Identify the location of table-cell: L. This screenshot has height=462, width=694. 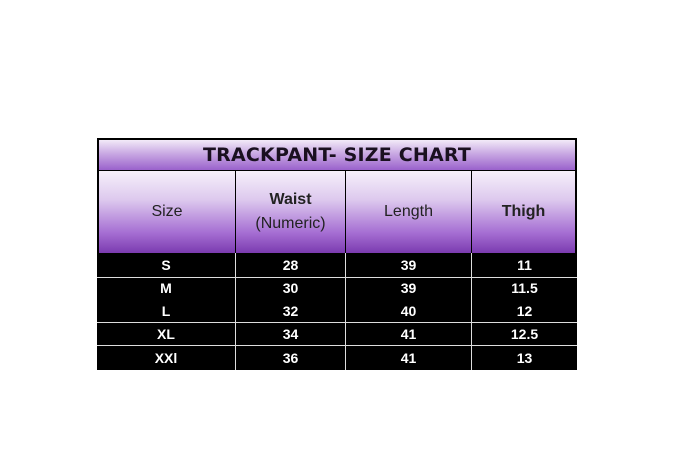
(166, 310).